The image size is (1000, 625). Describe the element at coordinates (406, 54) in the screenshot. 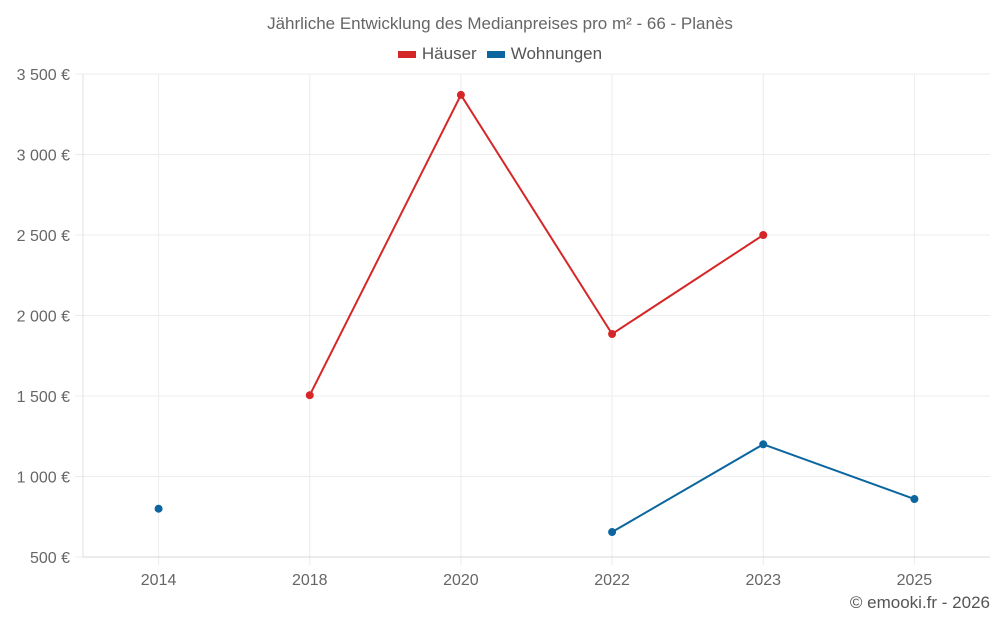

I see `legend-swatch-haeuser` at that location.